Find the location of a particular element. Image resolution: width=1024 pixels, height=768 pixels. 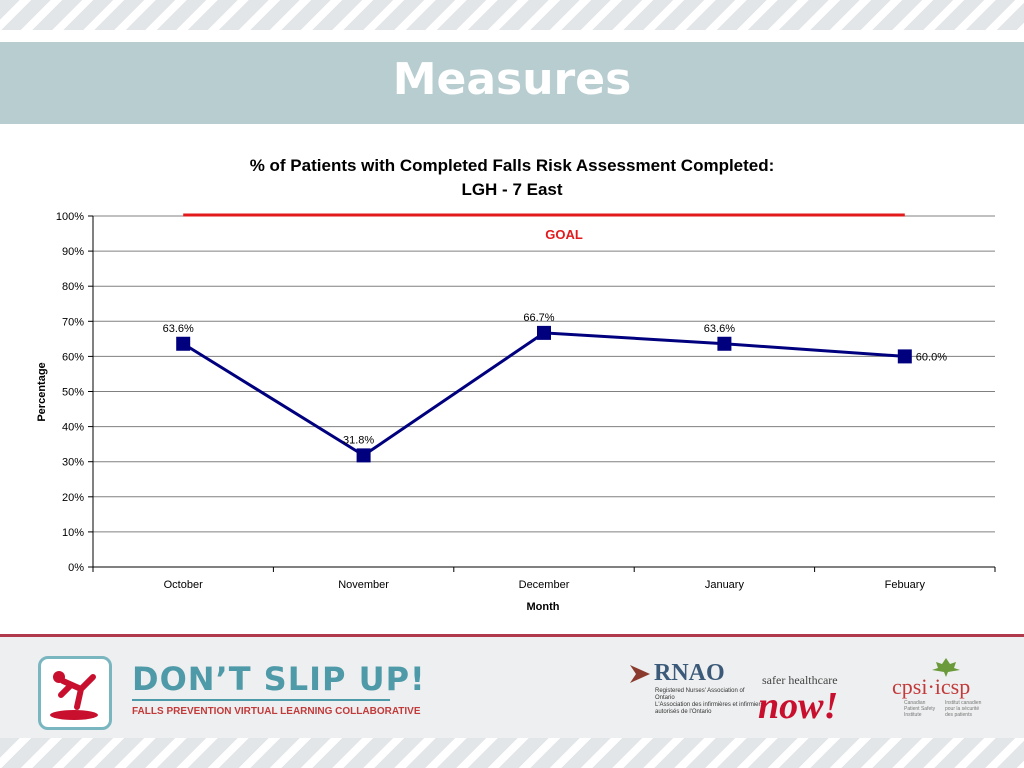

x-tick-label: December is located at coordinates (544, 585).